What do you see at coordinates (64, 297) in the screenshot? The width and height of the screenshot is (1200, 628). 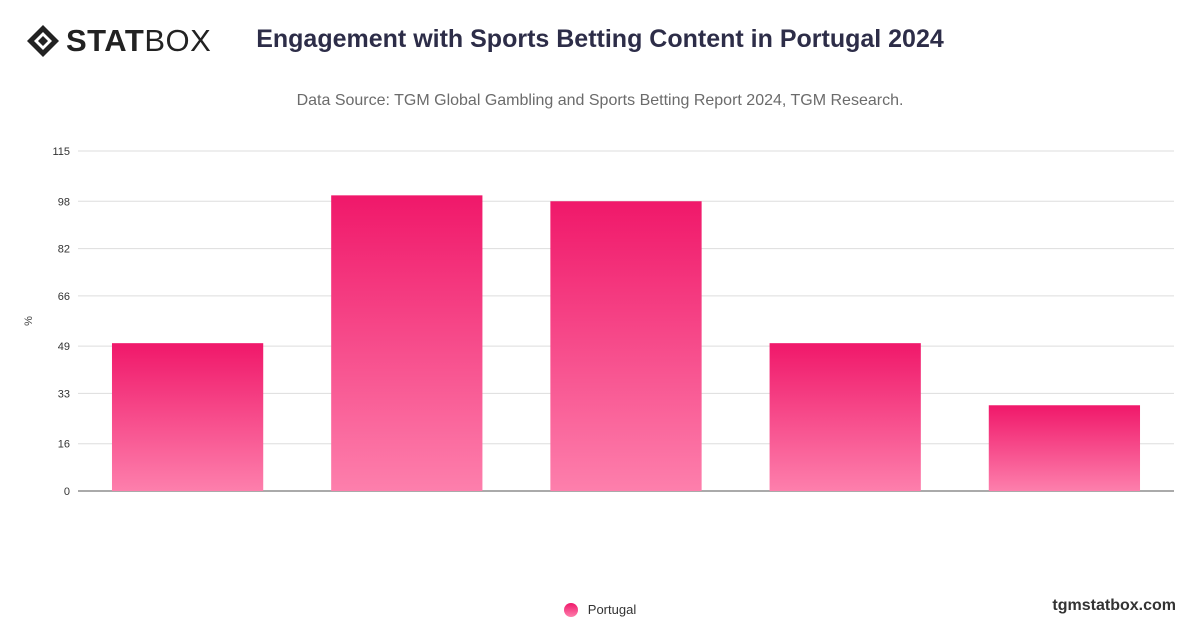 I see `y-tick-label: 66` at bounding box center [64, 297].